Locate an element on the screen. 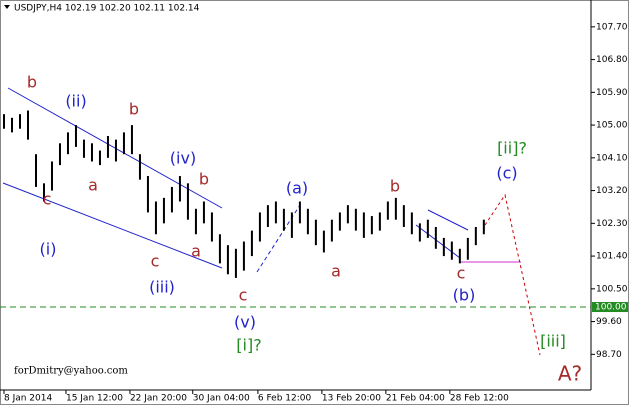  y-tick-label: 102.30 is located at coordinates (612, 224).